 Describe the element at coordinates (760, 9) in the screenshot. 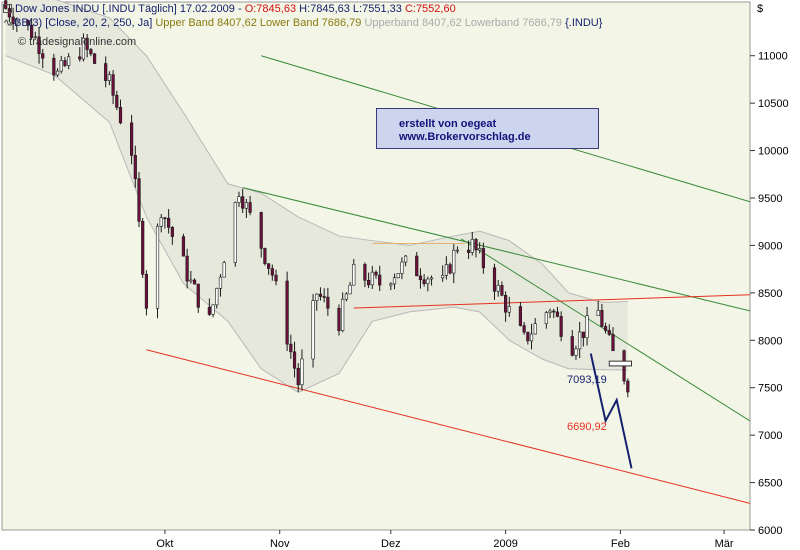

I see `currency-label: $` at that location.